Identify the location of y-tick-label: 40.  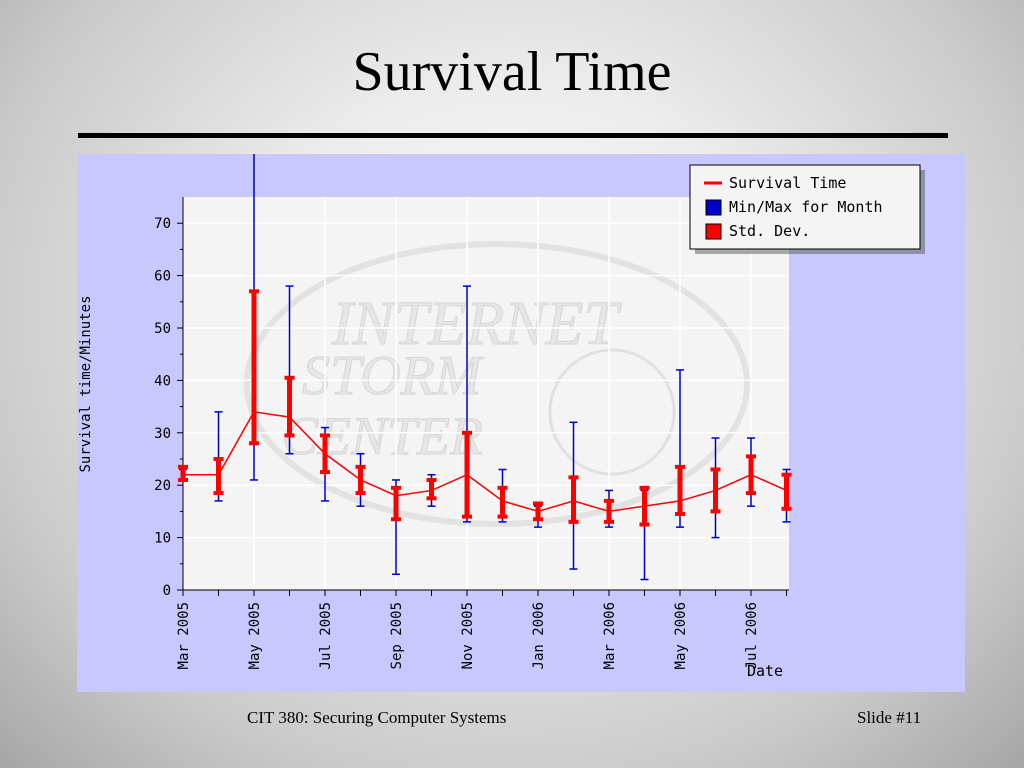
(162, 381).